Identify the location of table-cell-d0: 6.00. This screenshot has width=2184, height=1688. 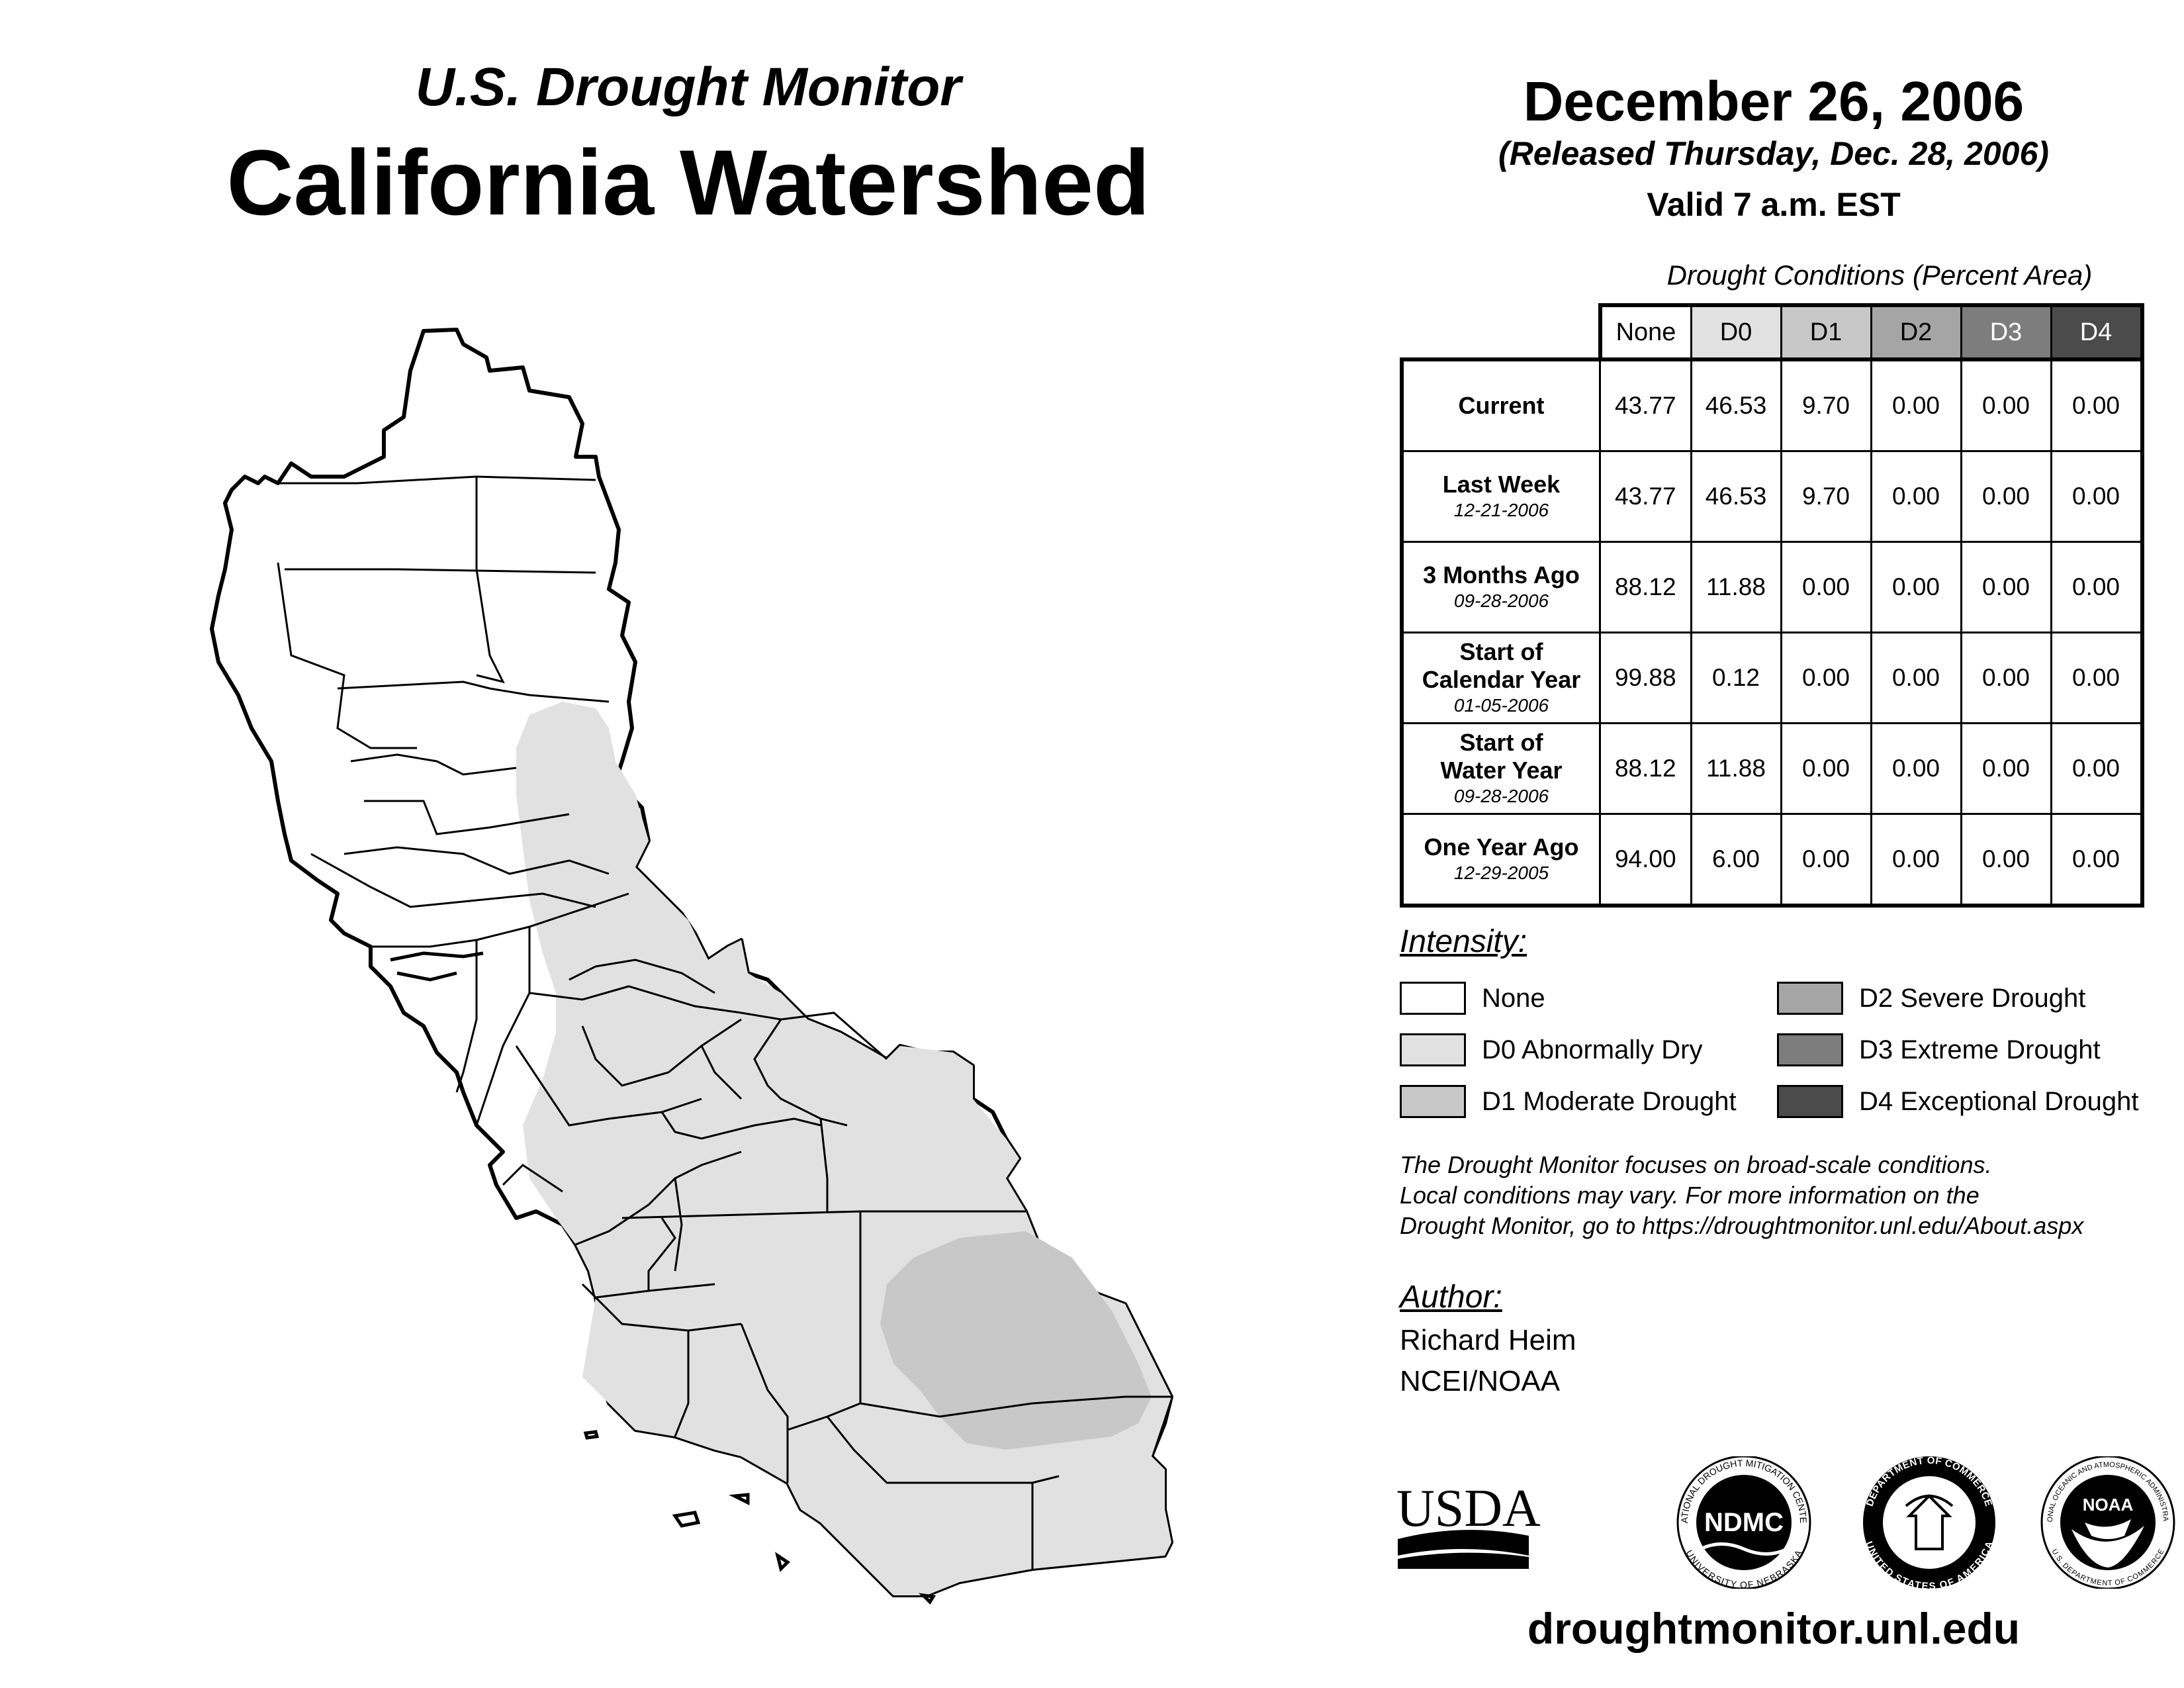
(1736, 860).